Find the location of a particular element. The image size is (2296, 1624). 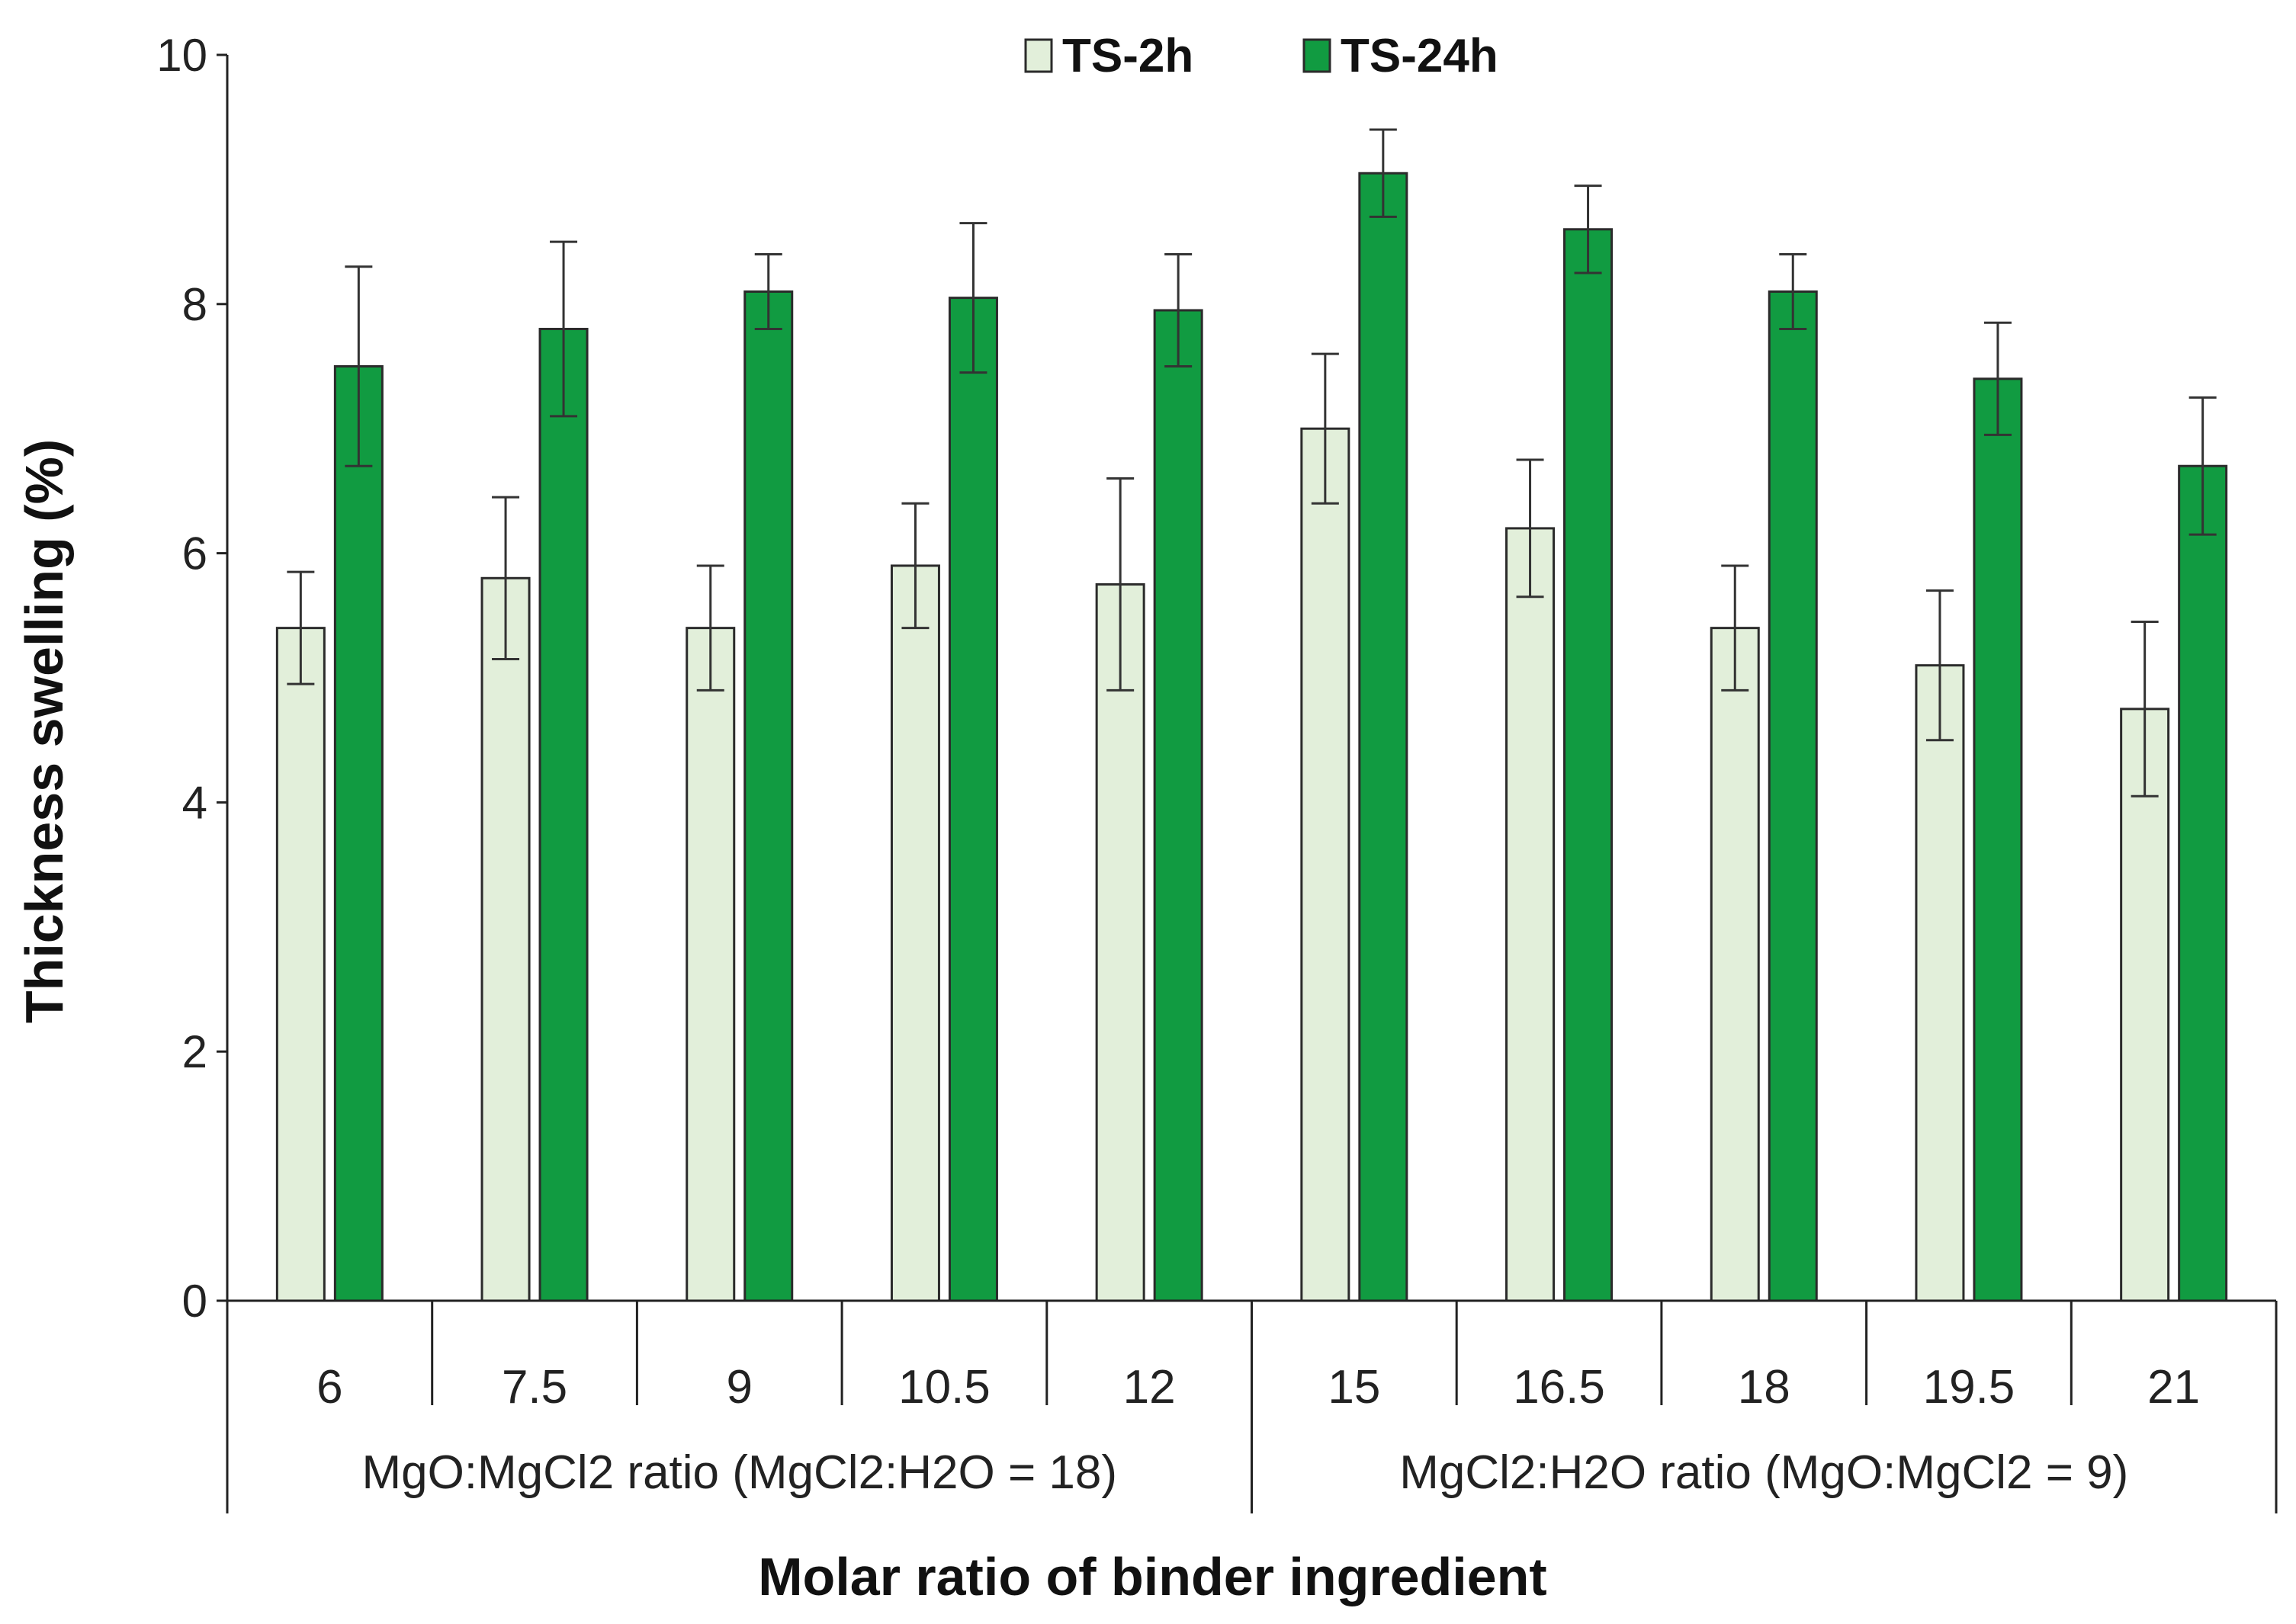

y-axis-title: Thickness swelling (%) is located at coordinates (44, 731).